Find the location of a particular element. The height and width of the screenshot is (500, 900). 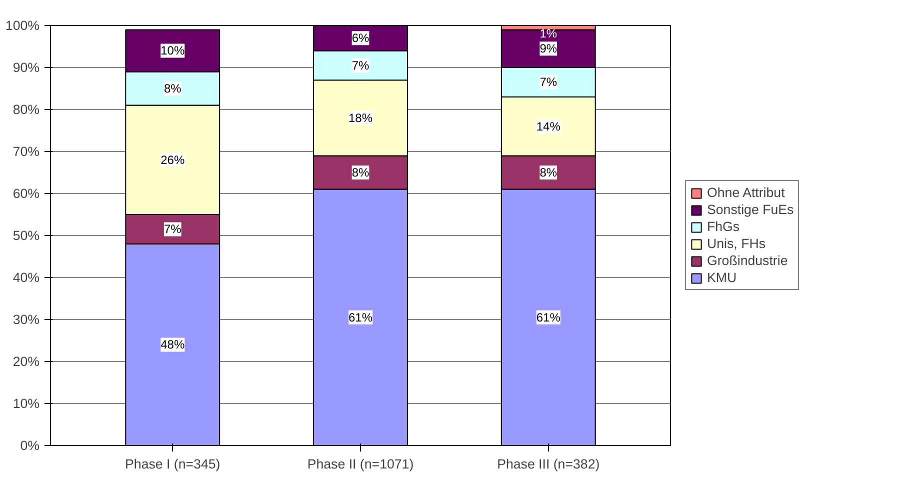

data-label: 48% is located at coordinates (172, 345).